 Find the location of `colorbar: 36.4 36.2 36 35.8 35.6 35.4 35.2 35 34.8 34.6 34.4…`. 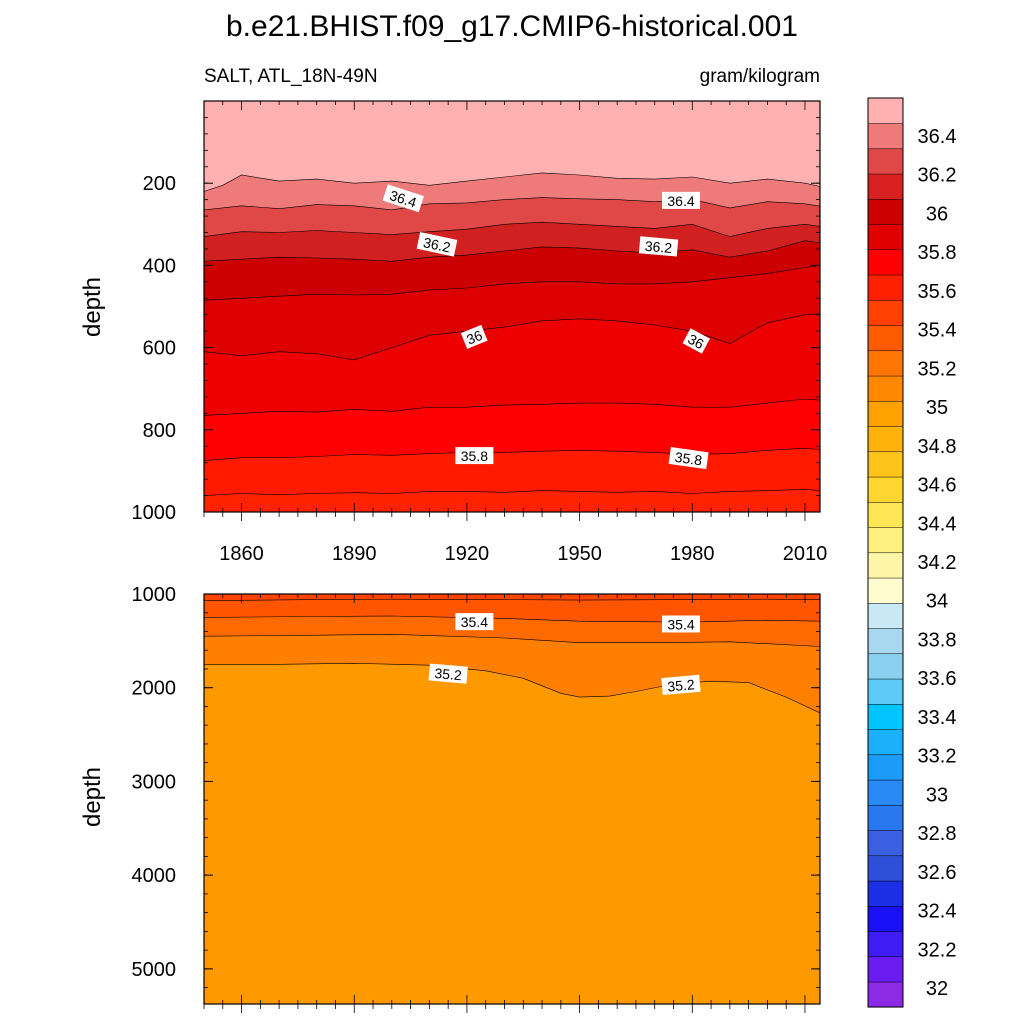

colorbar: 36.4 36.2 36 35.8 35.6 35.4 35.2 35 34.8 34.6 34.4… is located at coordinates (912, 552).